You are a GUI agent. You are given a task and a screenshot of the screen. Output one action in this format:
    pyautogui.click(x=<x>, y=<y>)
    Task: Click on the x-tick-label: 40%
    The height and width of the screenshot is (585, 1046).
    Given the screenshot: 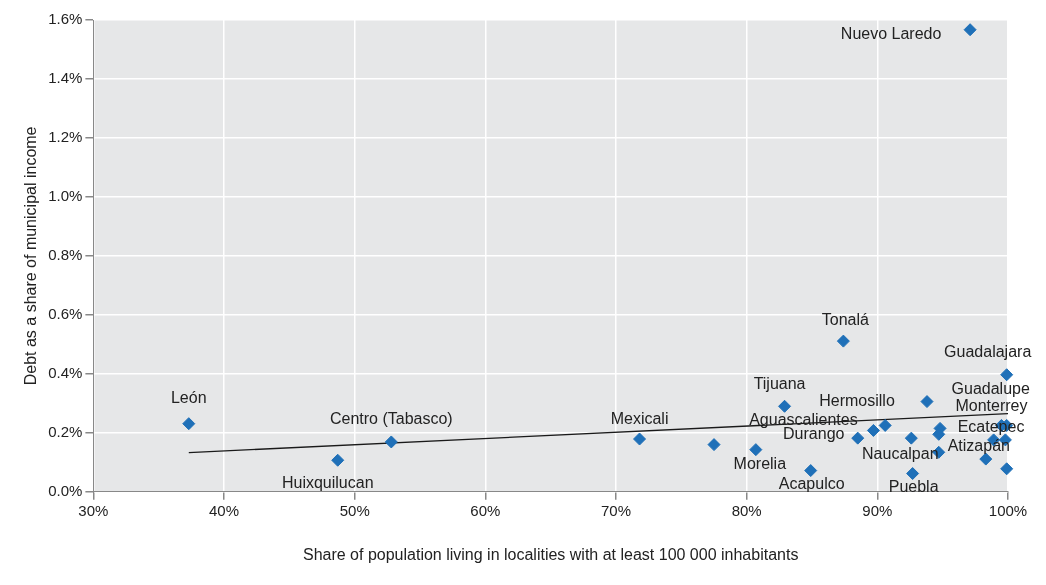 What is the action you would take?
    pyautogui.click(x=224, y=510)
    